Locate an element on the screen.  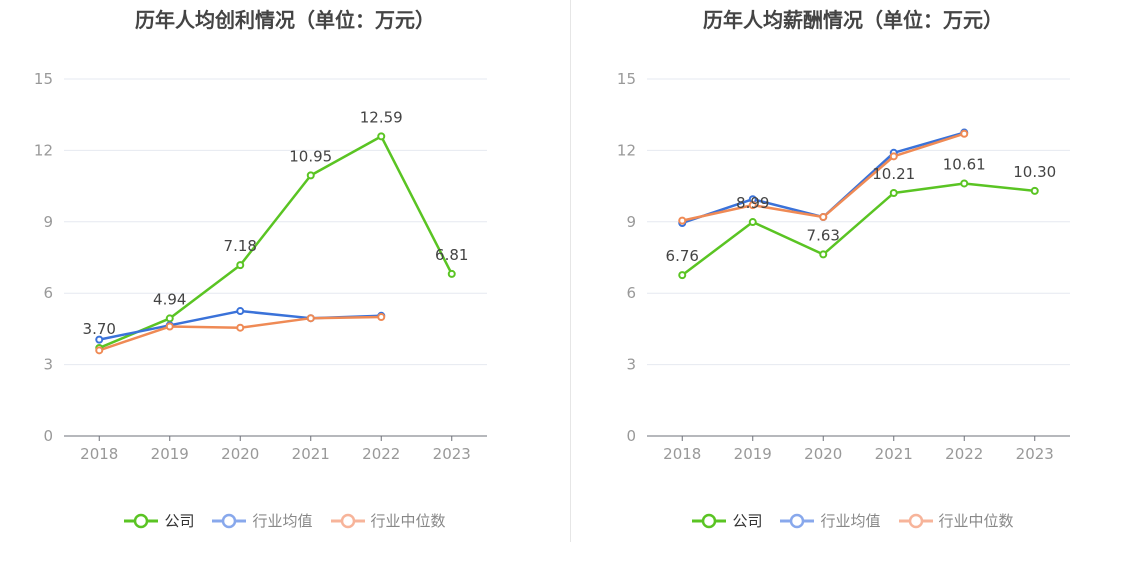
data-label: 10.95 is located at coordinates (310, 156).